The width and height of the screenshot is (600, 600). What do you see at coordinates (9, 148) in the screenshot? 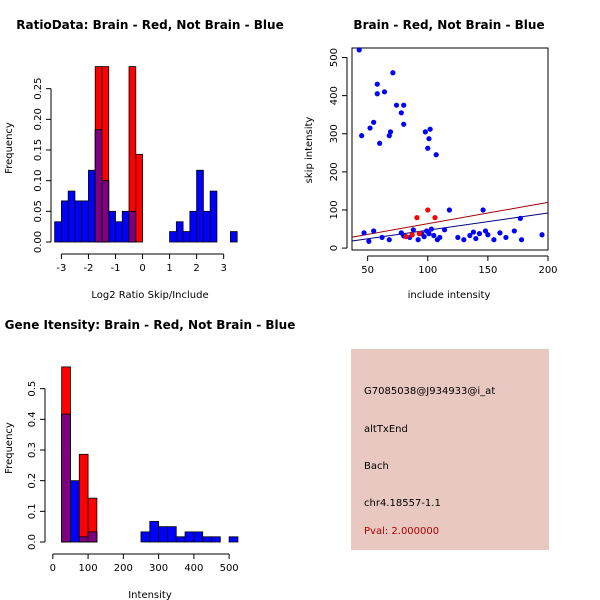
I see `ratio-histogram-y-label: Frequency` at bounding box center [9, 148].